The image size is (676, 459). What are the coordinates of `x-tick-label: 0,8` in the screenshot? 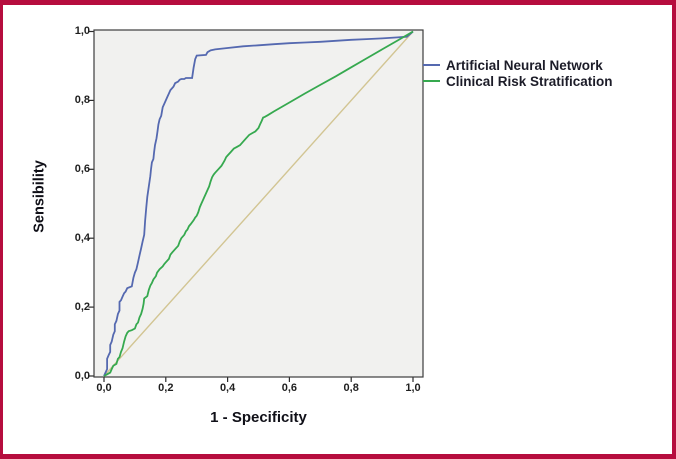 It's located at (351, 388).